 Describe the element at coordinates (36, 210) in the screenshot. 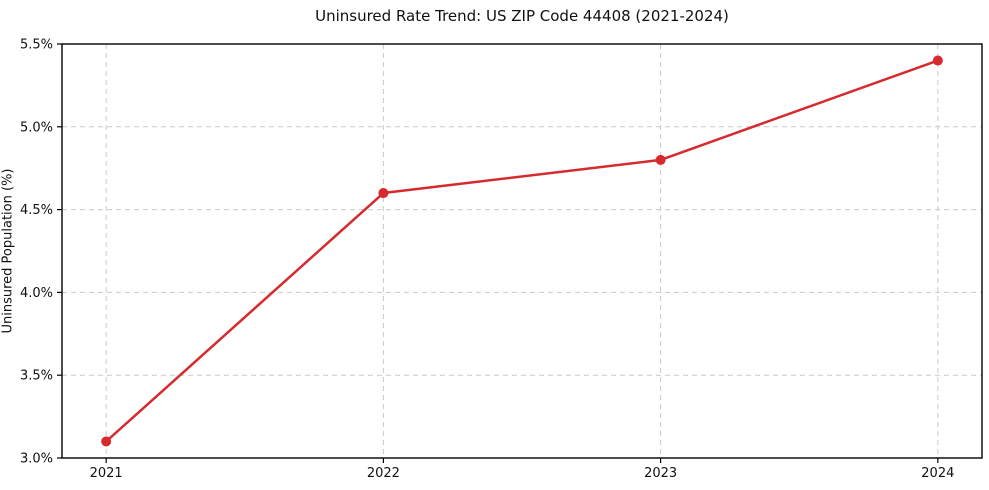

I see `y-tick-label: 4.5%` at that location.